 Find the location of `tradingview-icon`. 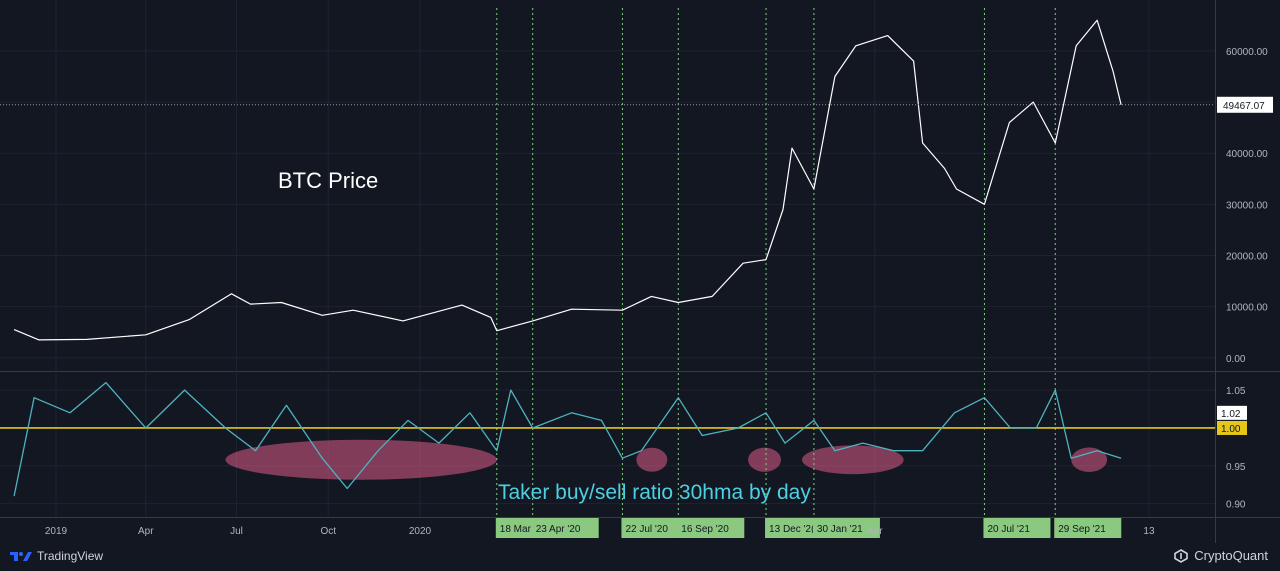

tradingview-icon is located at coordinates (21, 556).